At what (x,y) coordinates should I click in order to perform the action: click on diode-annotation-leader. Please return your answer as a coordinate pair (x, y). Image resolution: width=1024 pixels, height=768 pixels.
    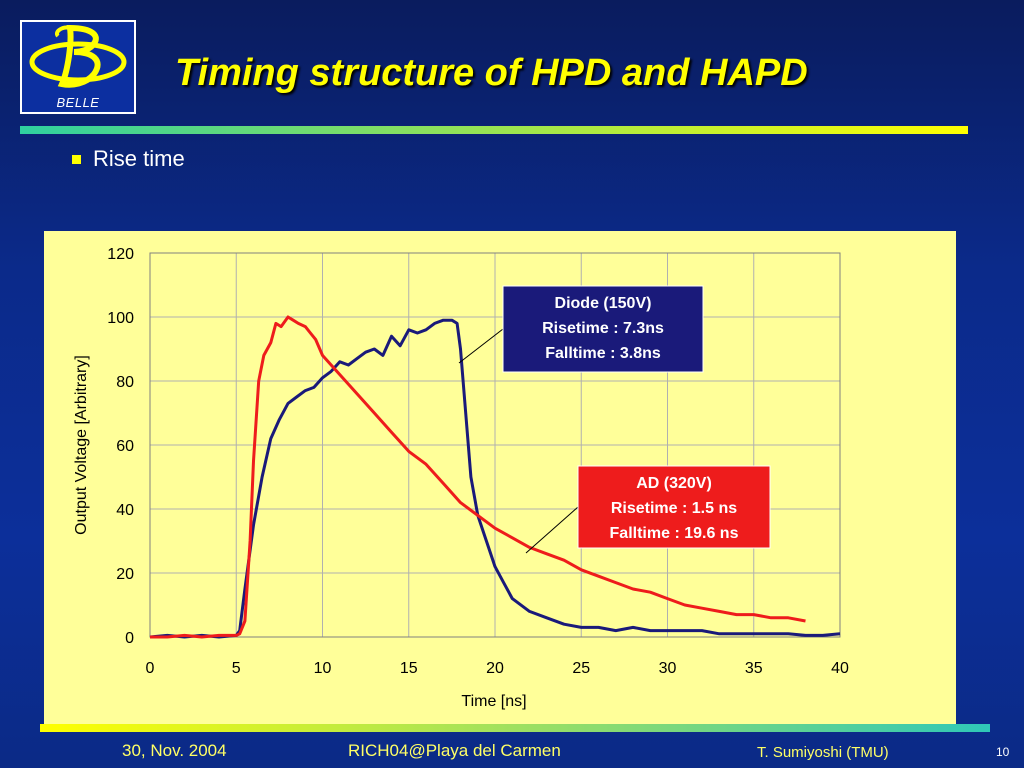
    Looking at the image, I should click on (481, 346).